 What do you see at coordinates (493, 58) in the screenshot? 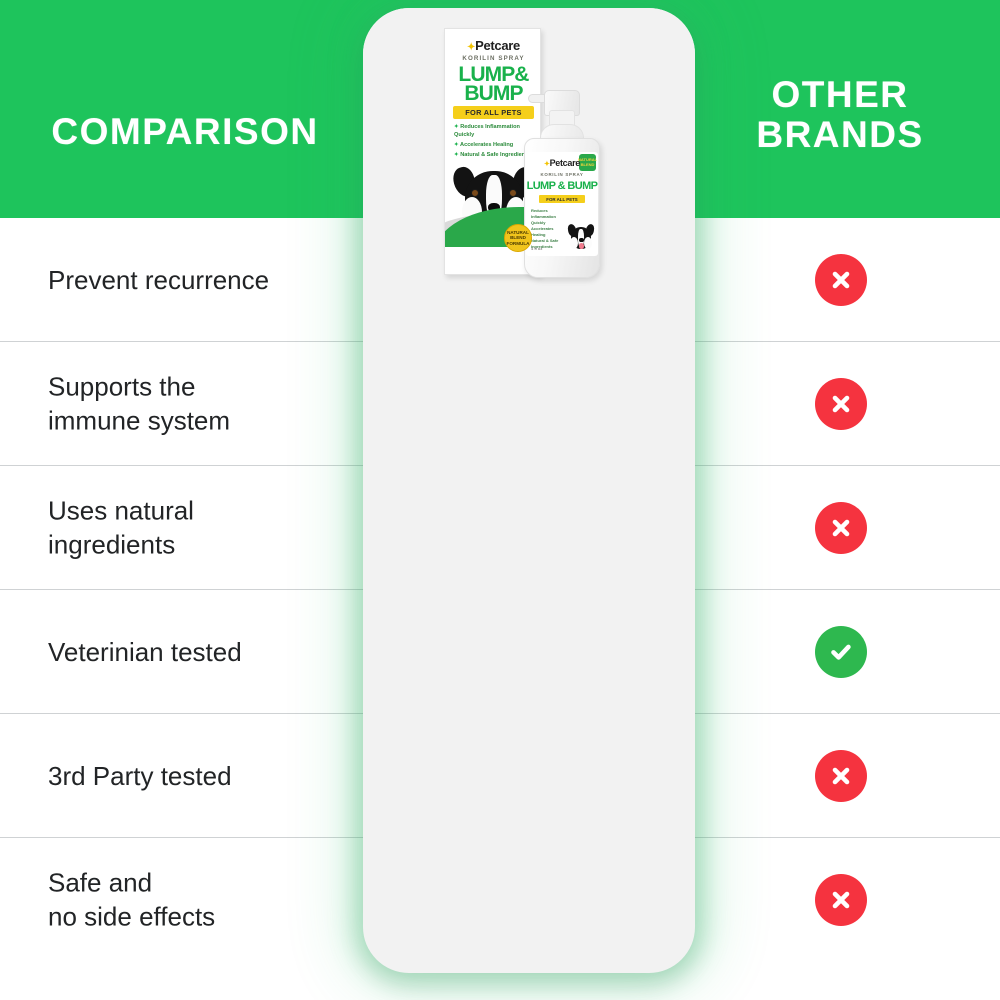
I see `carton-subtitle: KORILIN SPRAY` at bounding box center [493, 58].